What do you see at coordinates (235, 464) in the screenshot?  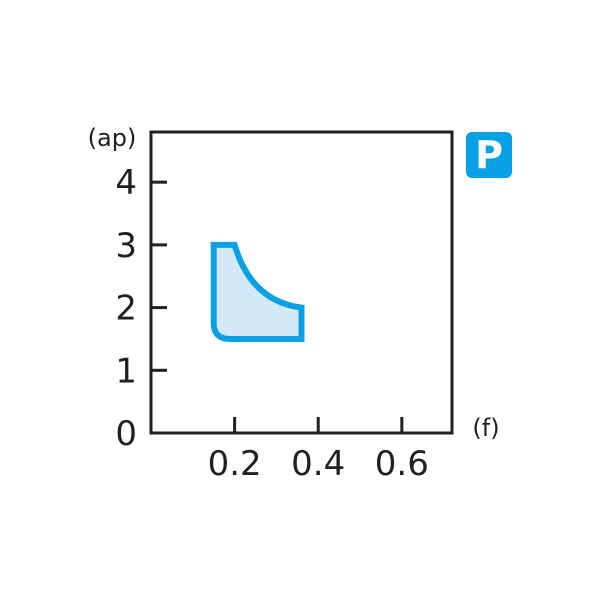 I see `x-tick-label: 0.2` at bounding box center [235, 464].